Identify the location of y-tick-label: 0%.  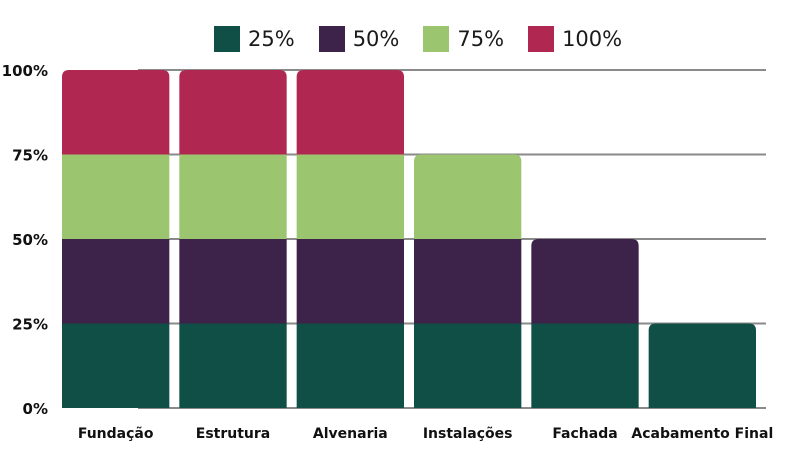
(35, 409).